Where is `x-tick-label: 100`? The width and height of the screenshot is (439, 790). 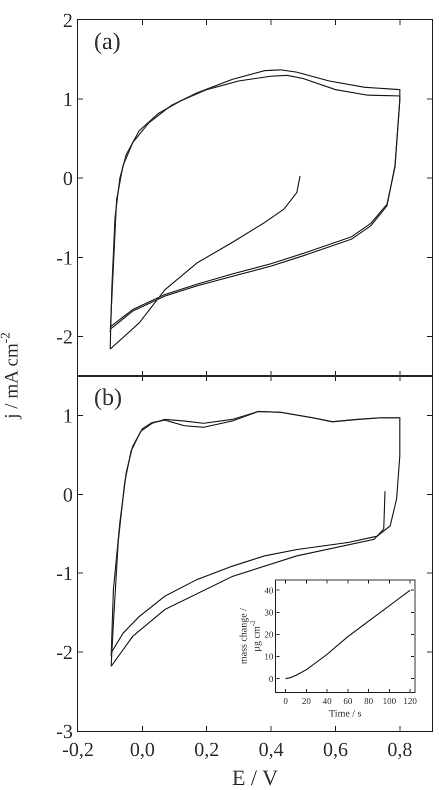 x-tick-label: 100 is located at coordinates (389, 701).